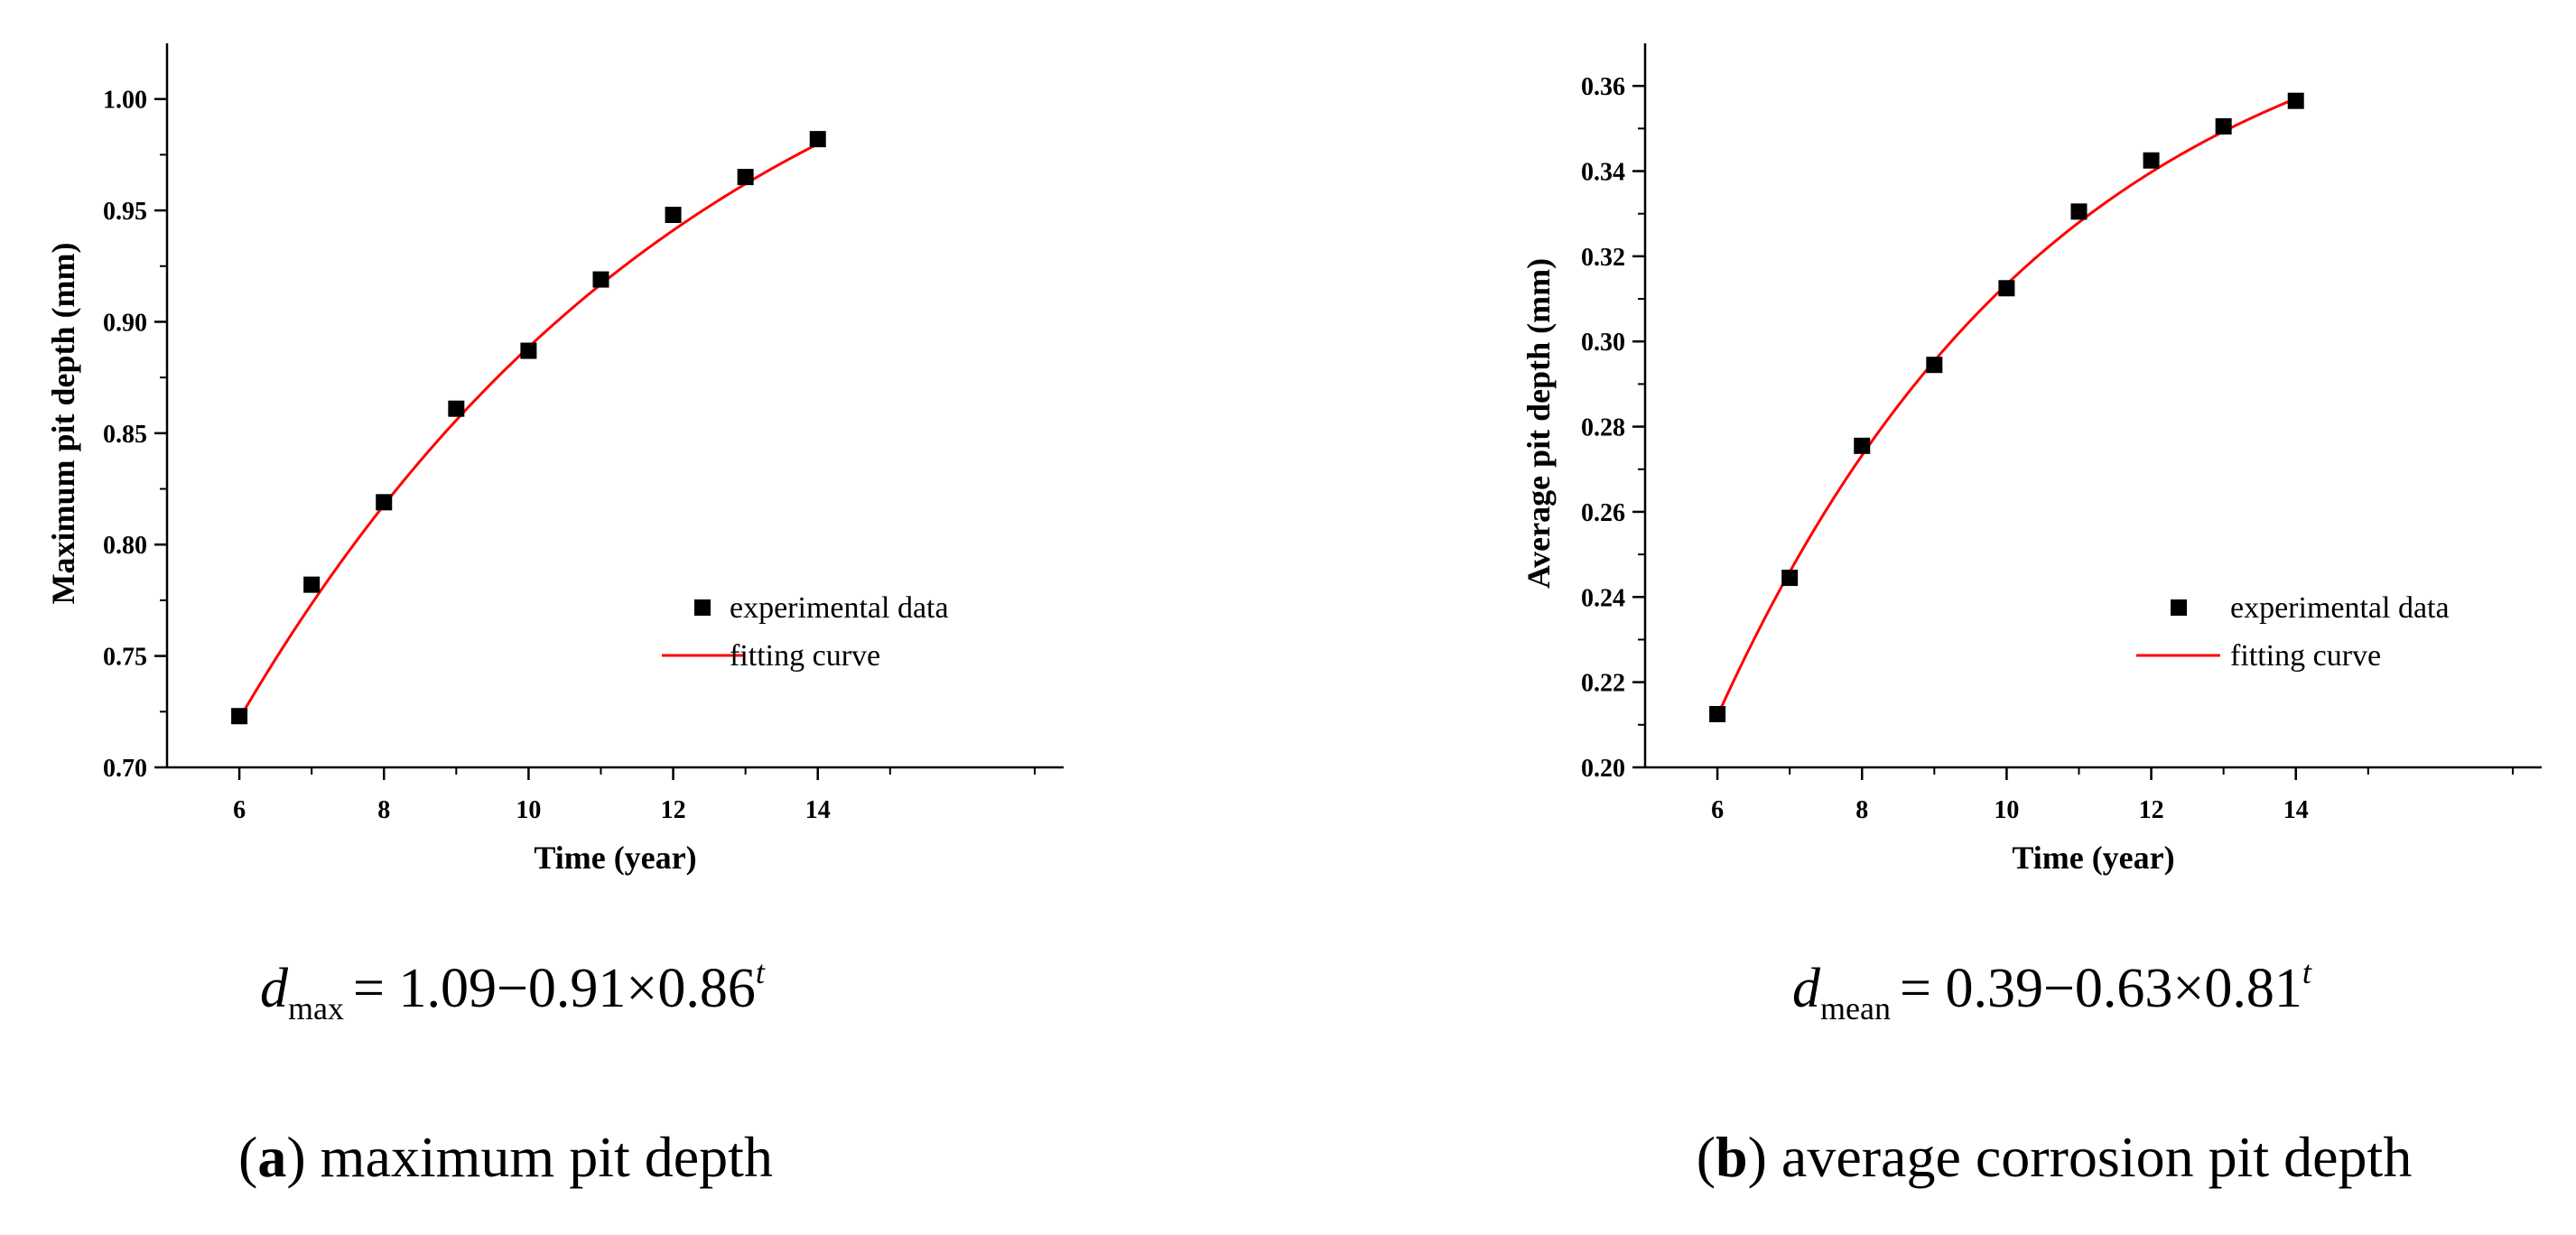  Describe the element at coordinates (2089, 1157) in the screenshot. I see `caption-text: average corrosion pit depth` at that location.